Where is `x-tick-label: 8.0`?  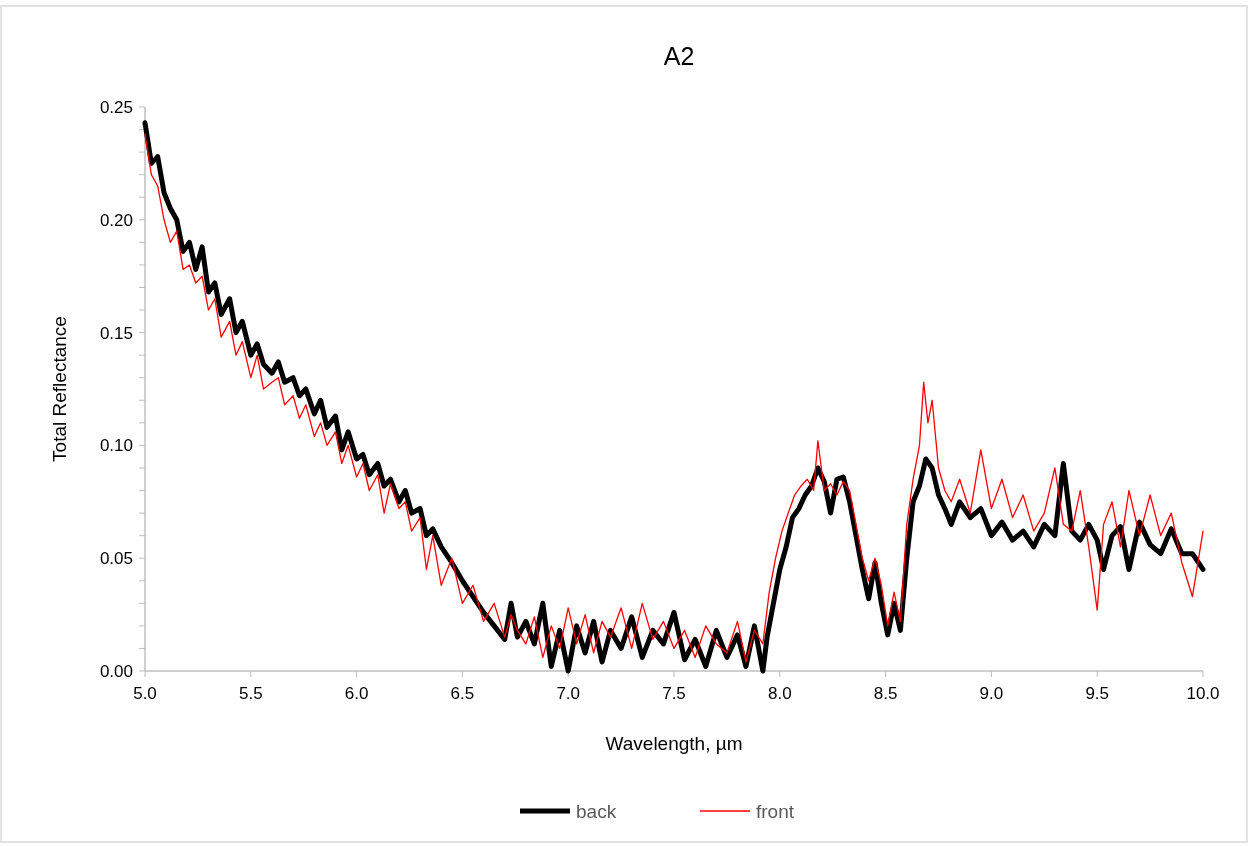
x-tick-label: 8.0 is located at coordinates (779, 693).